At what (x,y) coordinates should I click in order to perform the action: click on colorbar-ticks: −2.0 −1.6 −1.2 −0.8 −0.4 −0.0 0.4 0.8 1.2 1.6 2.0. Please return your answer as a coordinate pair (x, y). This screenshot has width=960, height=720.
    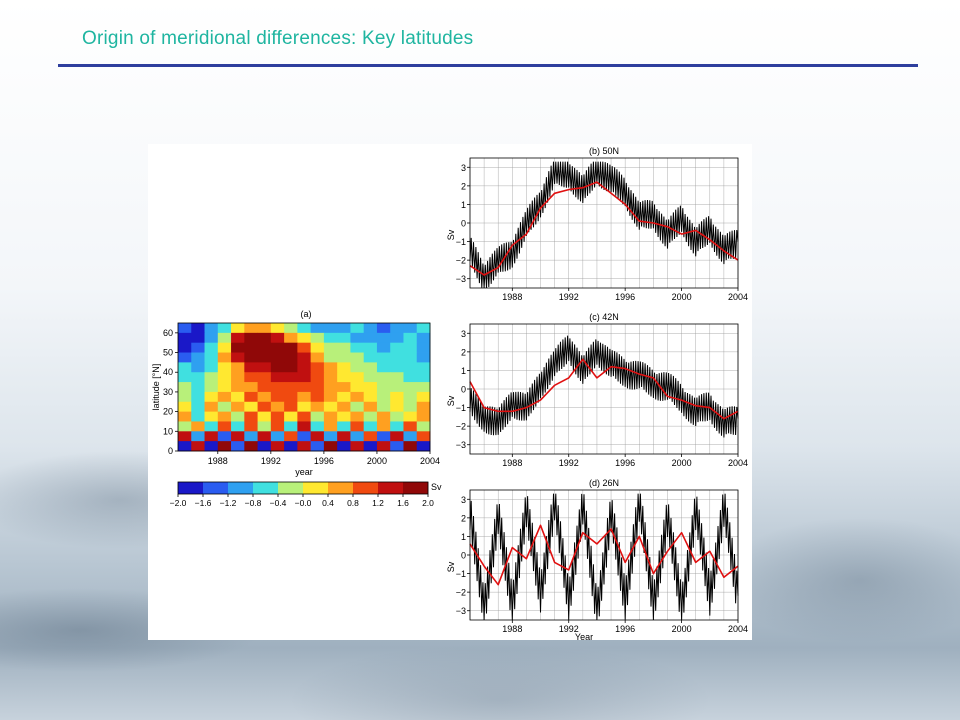
    Looking at the image, I should click on (302, 501).